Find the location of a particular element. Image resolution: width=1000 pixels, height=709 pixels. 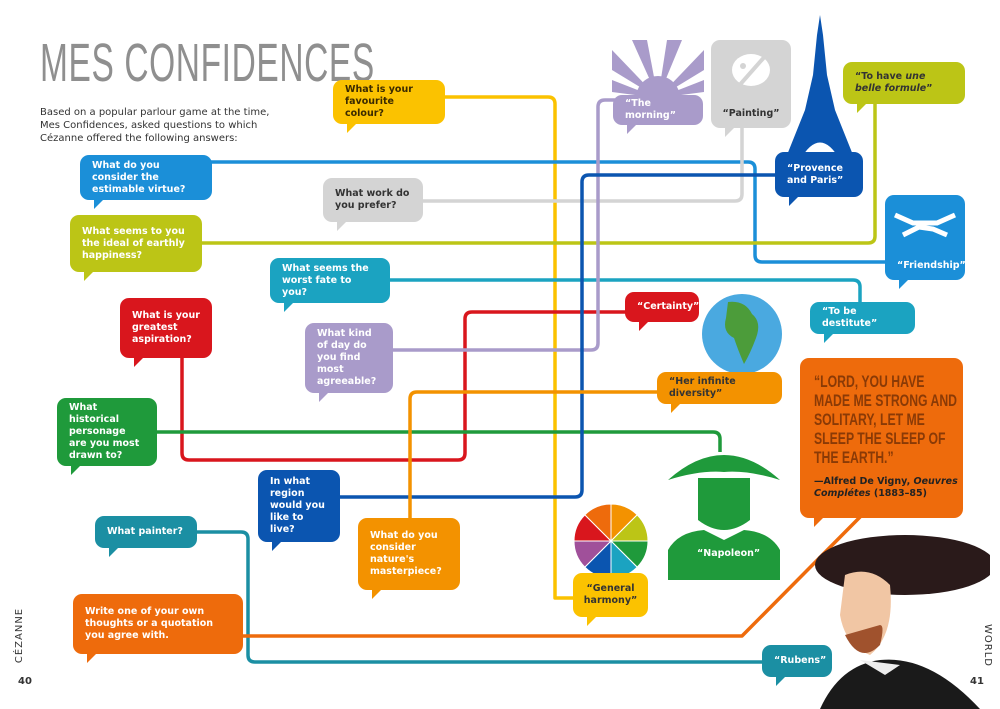

page-number-right: 41 is located at coordinates (977, 681).